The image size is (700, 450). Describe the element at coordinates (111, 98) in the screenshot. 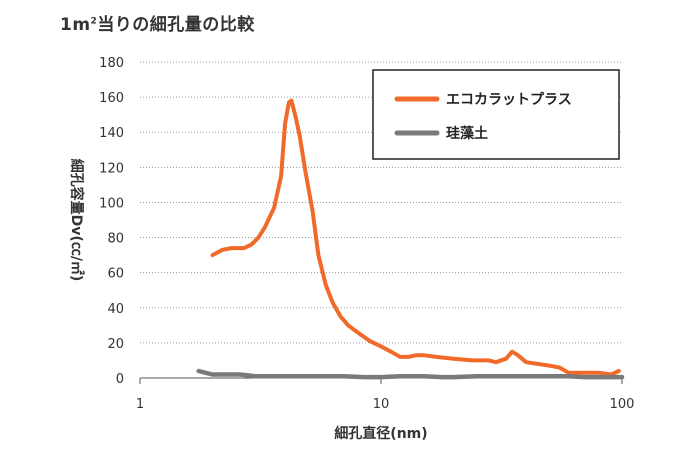

I see `y-tick-label: 160` at that location.